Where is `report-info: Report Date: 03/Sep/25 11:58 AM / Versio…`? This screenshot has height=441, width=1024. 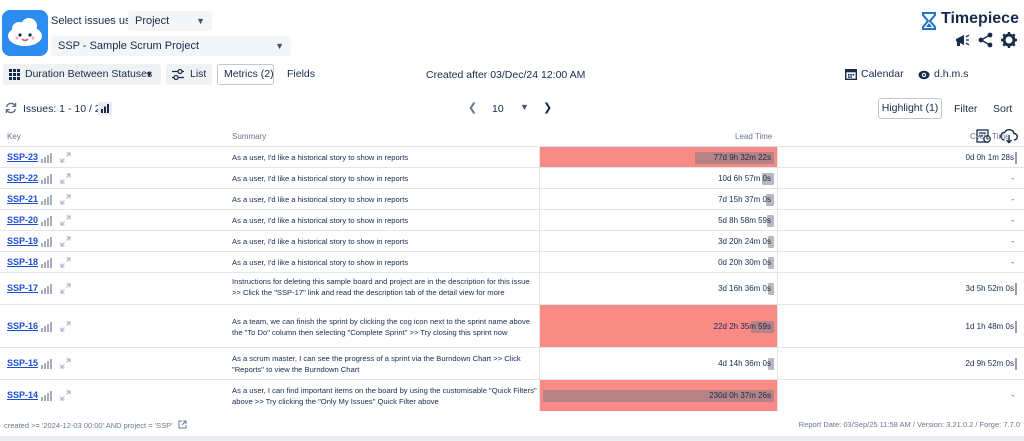
report-info: Report Date: 03/Sep/25 11:58 AM / Versio… is located at coordinates (909, 424).